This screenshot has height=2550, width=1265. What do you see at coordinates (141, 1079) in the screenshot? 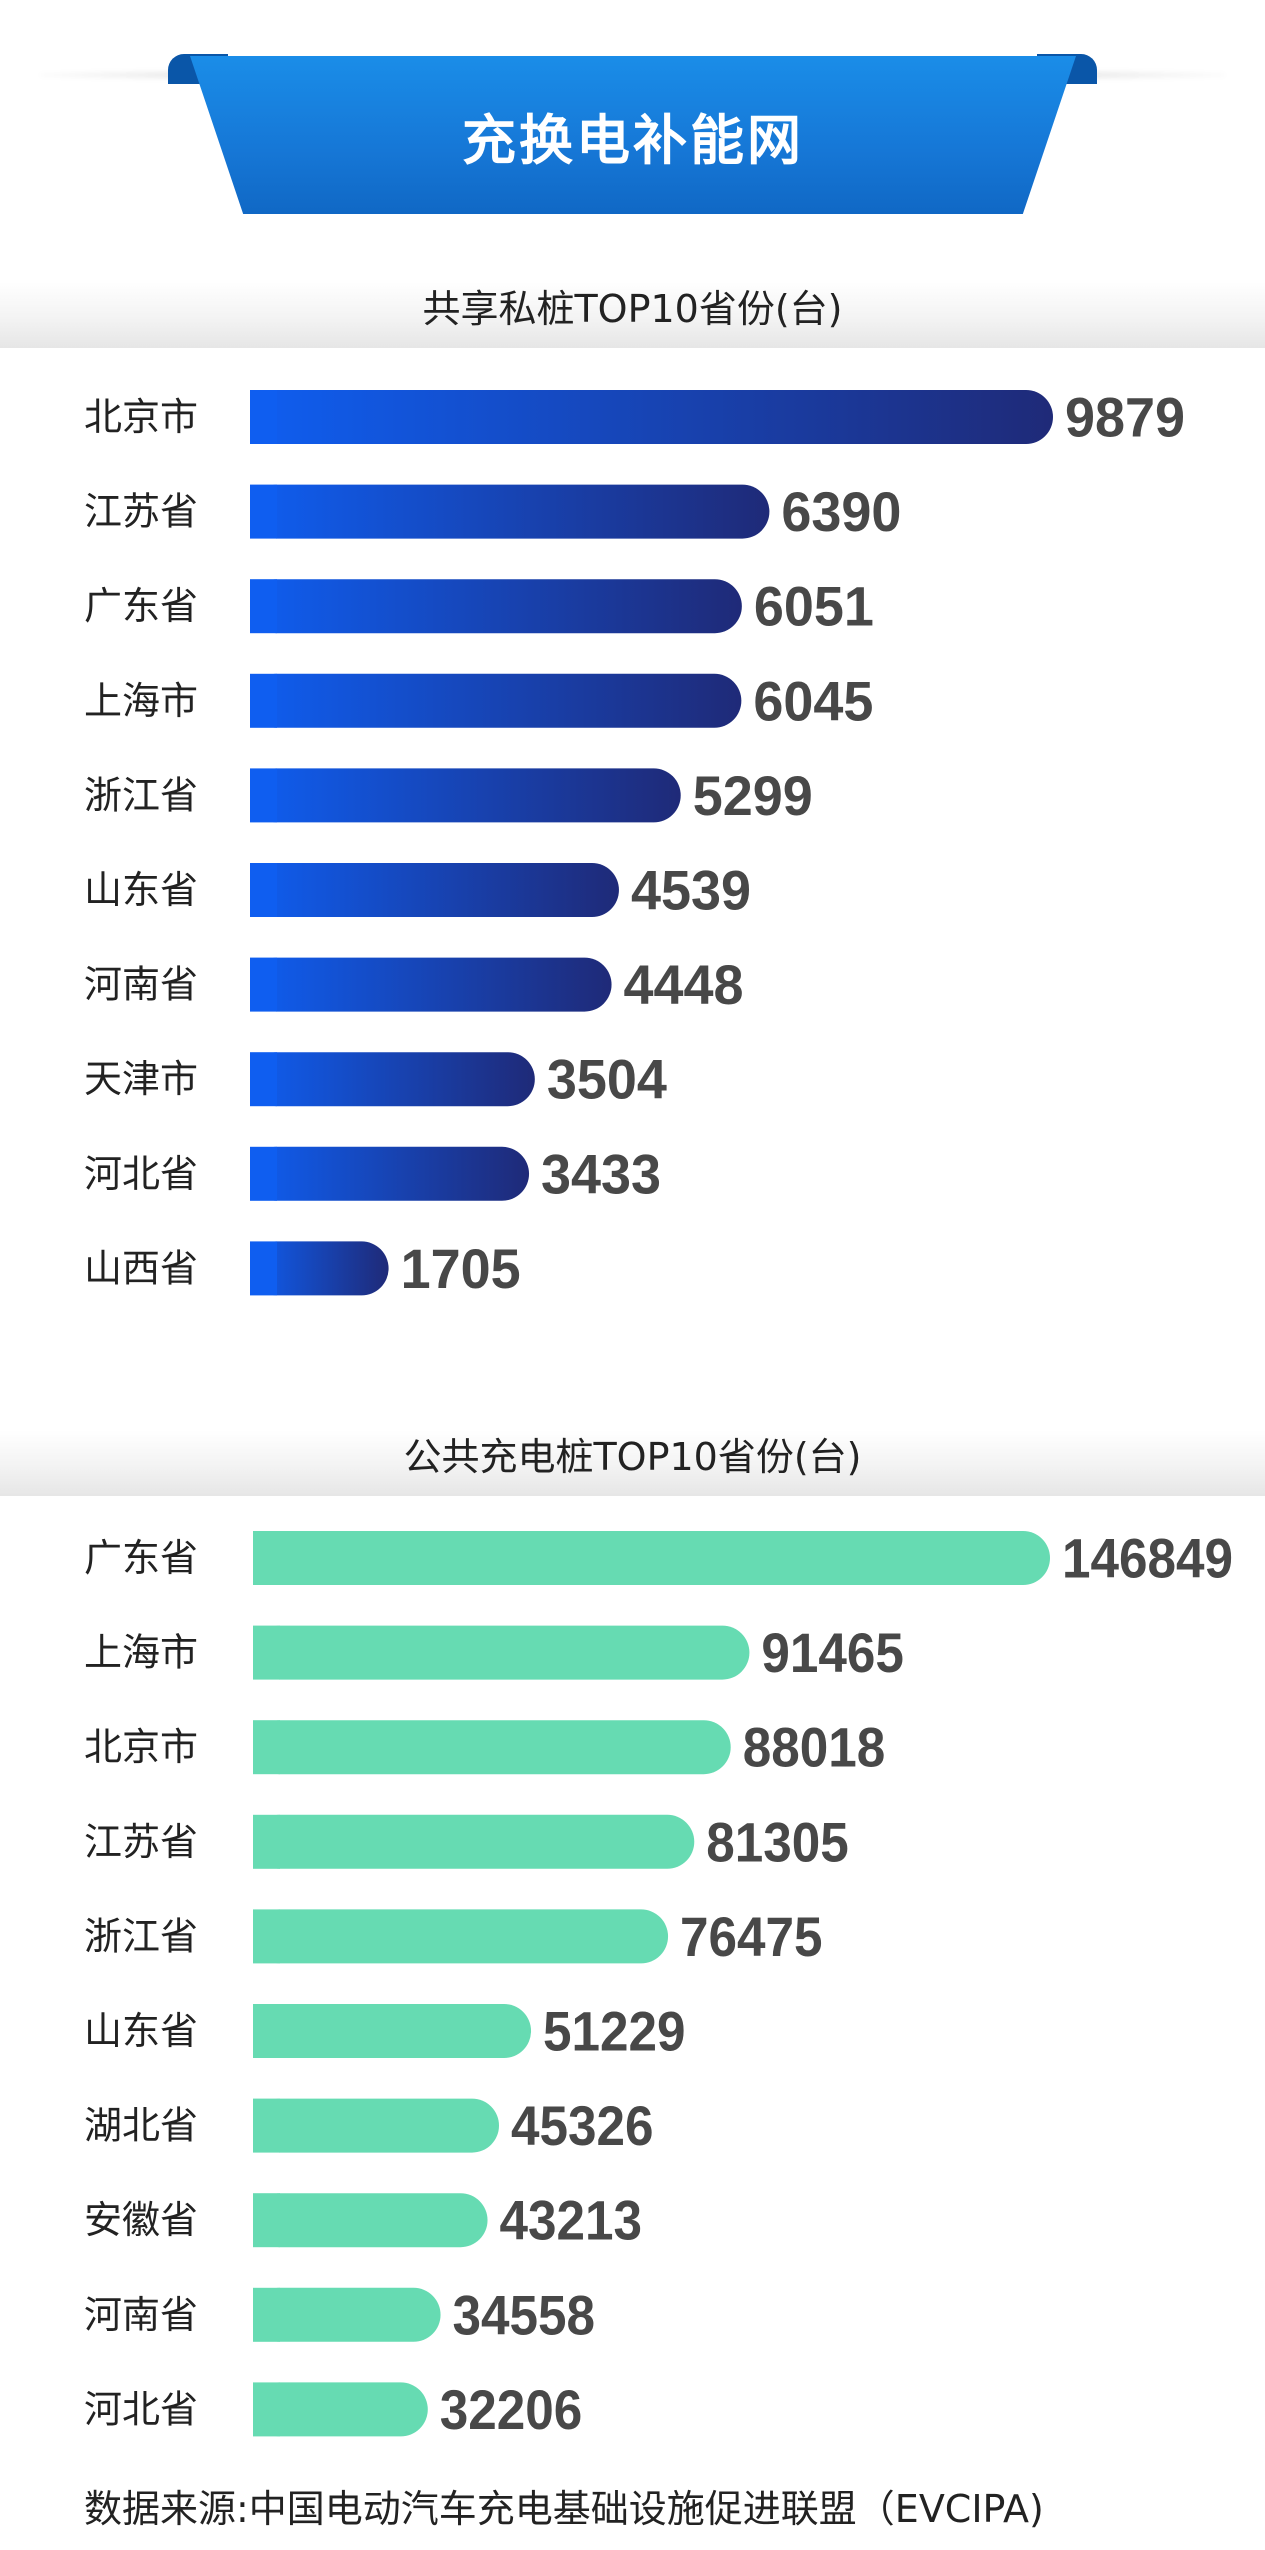
I see `category-label: 天津市` at bounding box center [141, 1079].